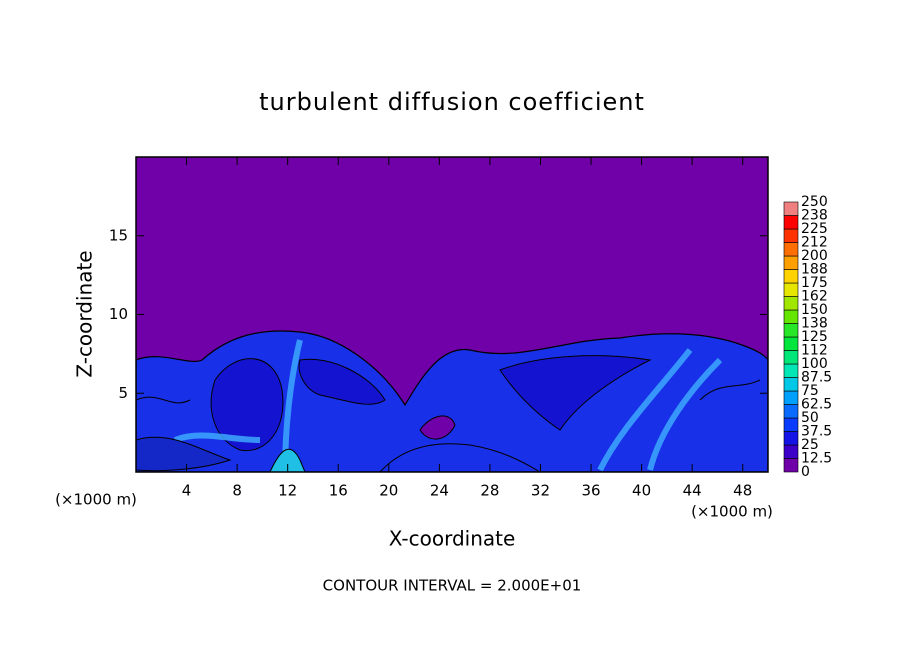 This screenshot has height=654, width=904. Describe the element at coordinates (96, 500) in the screenshot. I see `x-unit-left: (×1000 m)` at that location.